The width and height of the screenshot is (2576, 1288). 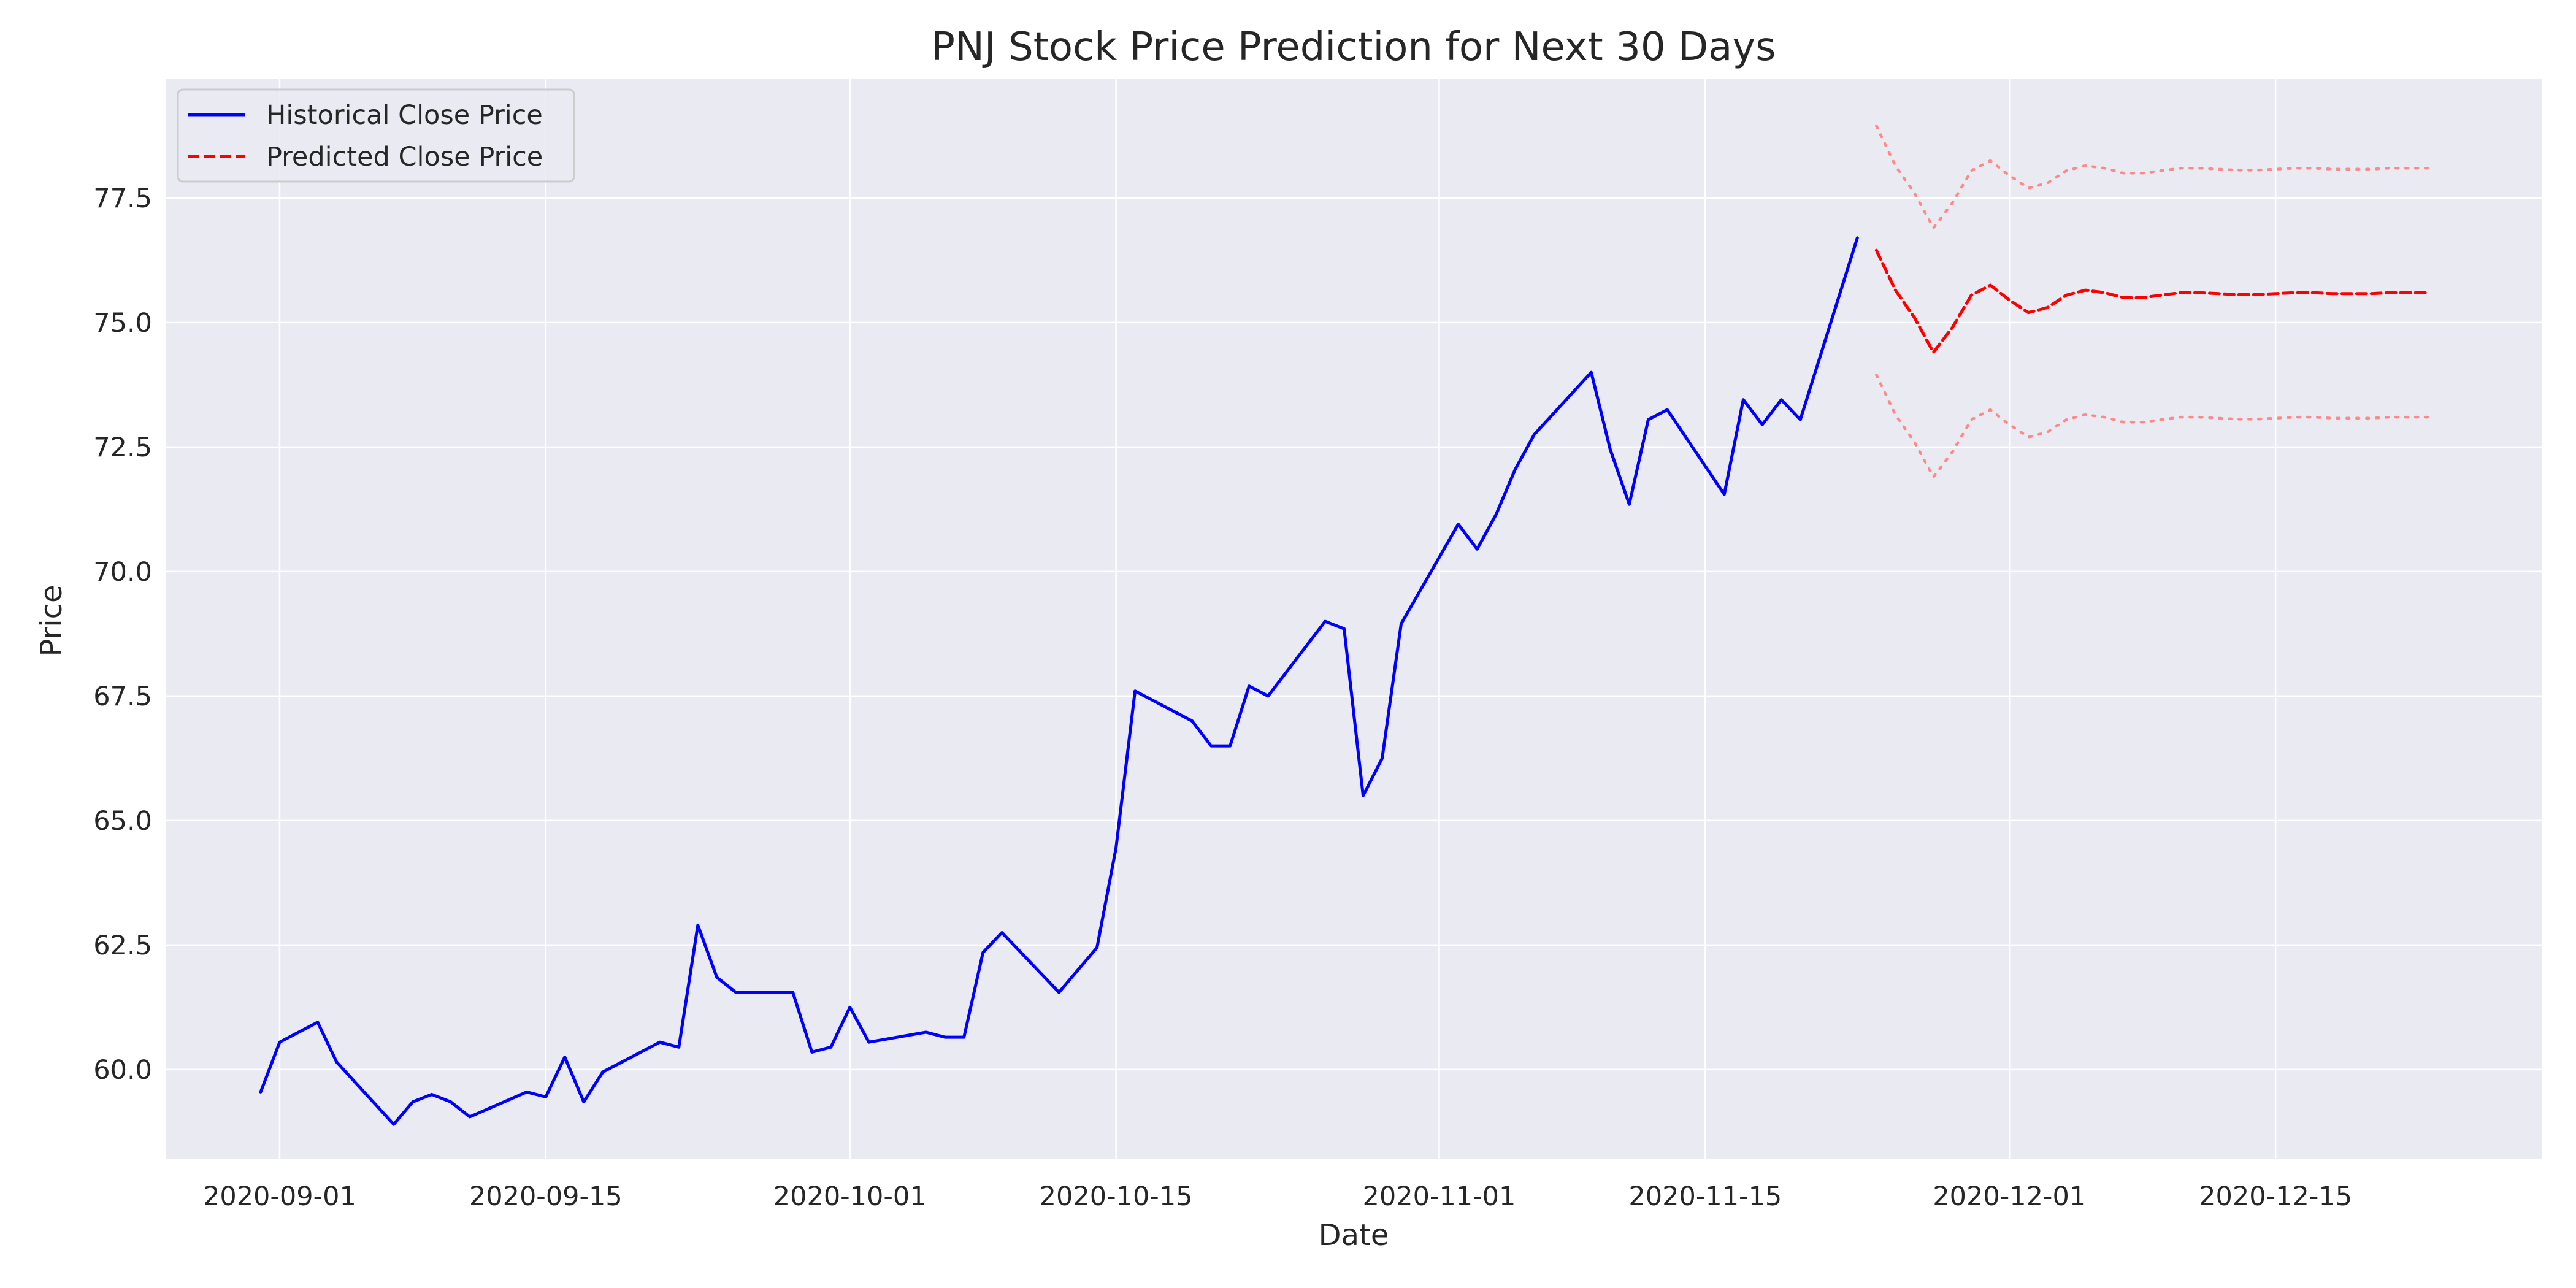 What do you see at coordinates (404, 115) in the screenshot?
I see `legend-label-historical: Historical Close Price` at bounding box center [404, 115].